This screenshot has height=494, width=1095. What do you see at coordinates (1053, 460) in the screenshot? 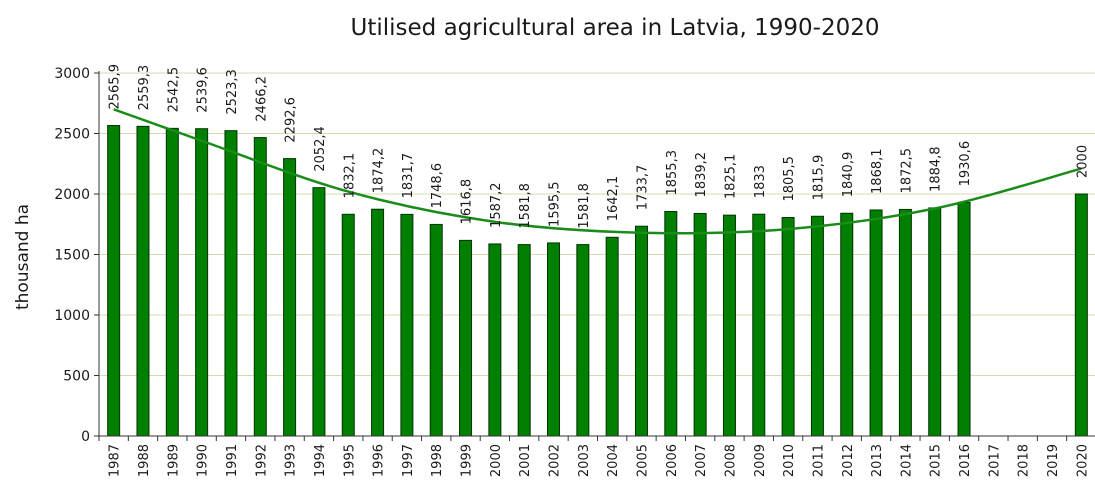
I see `x-tick-label: 2019` at bounding box center [1053, 460].